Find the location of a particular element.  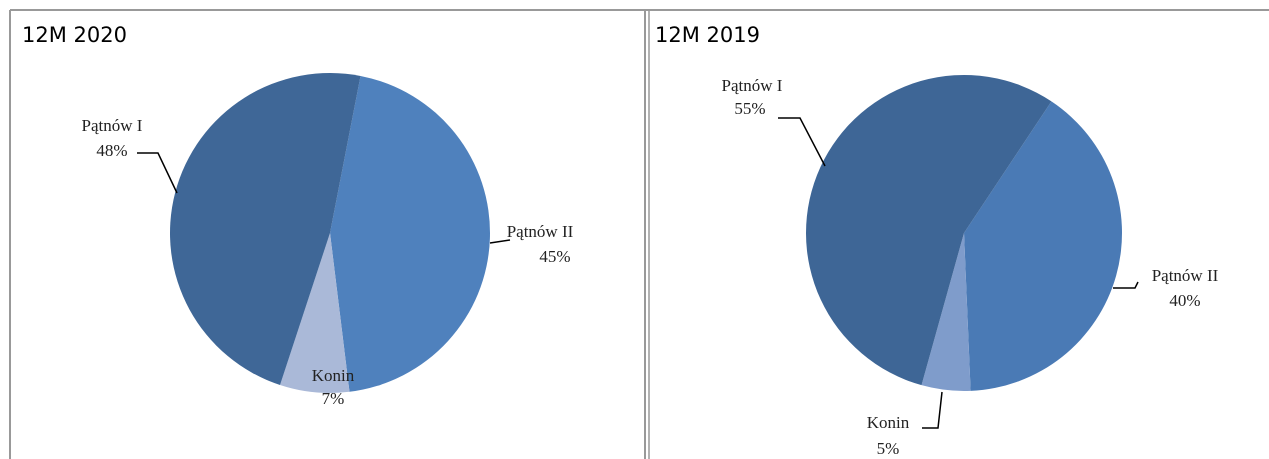

value-label: 55% is located at coordinates (749, 108).